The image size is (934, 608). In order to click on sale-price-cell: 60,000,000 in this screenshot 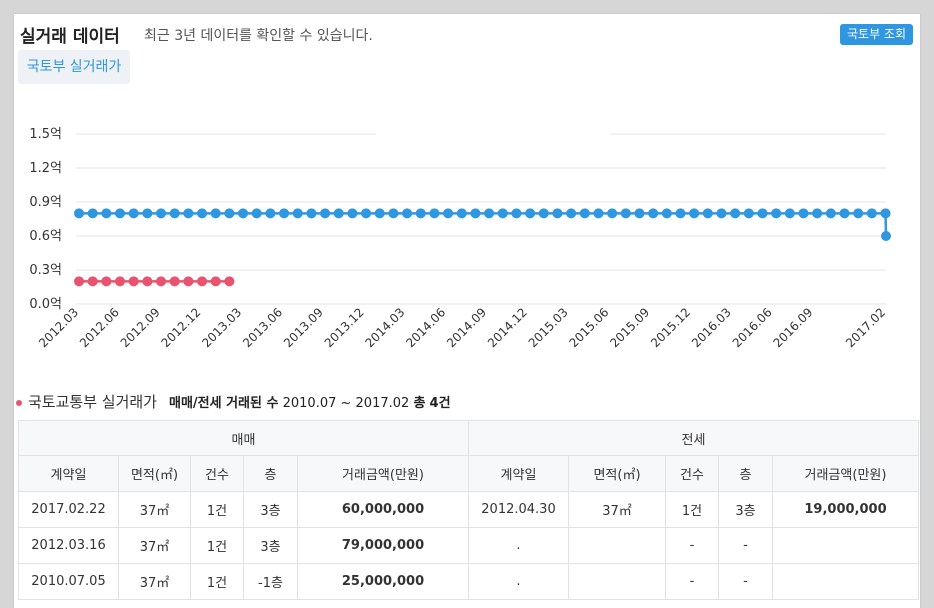, I will do `click(383, 509)`.